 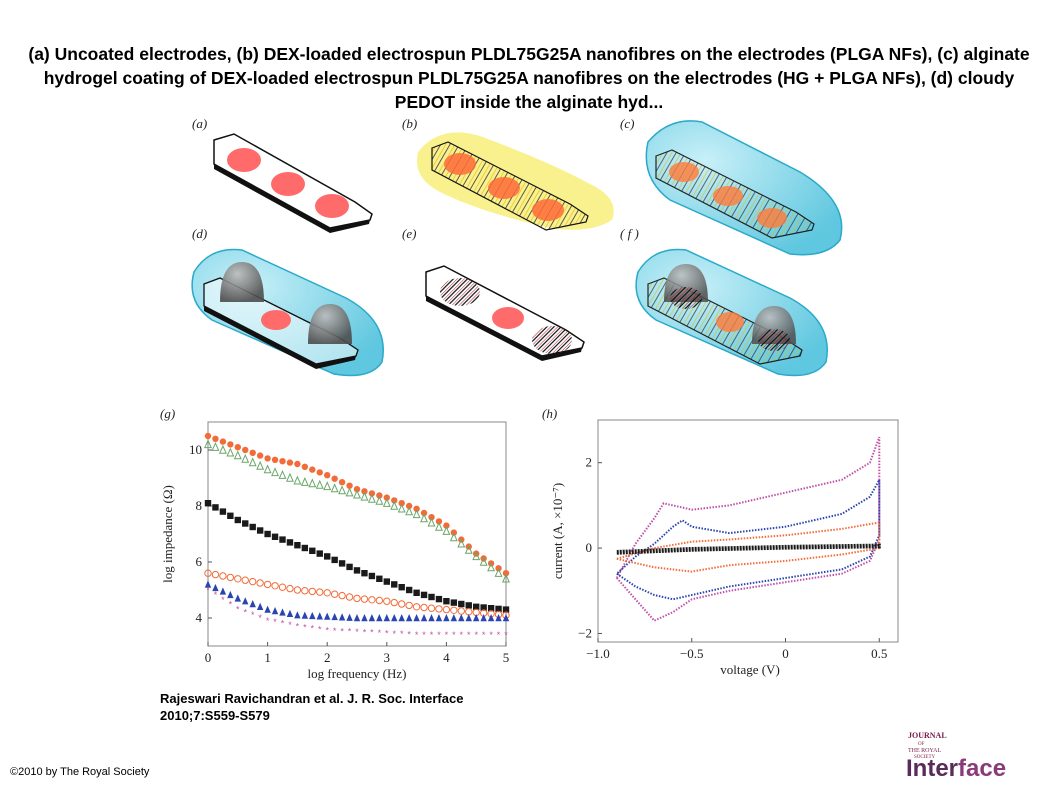 I want to click on y-tick-label: 4, so click(x=199, y=617).